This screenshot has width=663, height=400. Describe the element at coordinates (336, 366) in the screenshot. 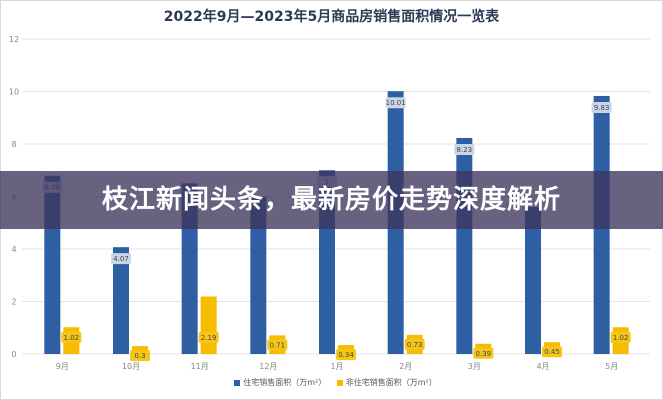

I see `x-tick-label: 1月` at that location.